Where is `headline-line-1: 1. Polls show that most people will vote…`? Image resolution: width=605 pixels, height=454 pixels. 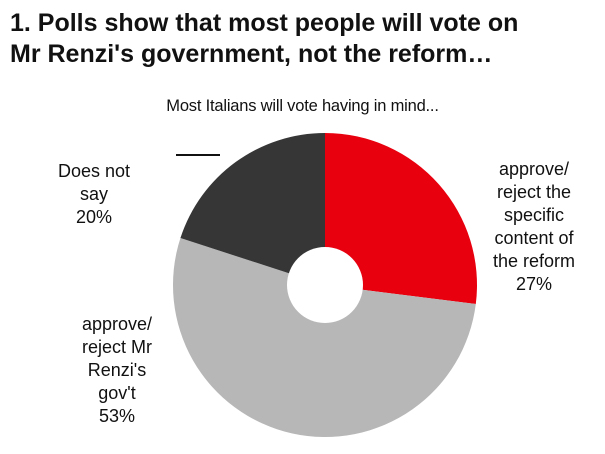 headline-line-1: 1. Polls show that most people will vote… is located at coordinates (264, 23).